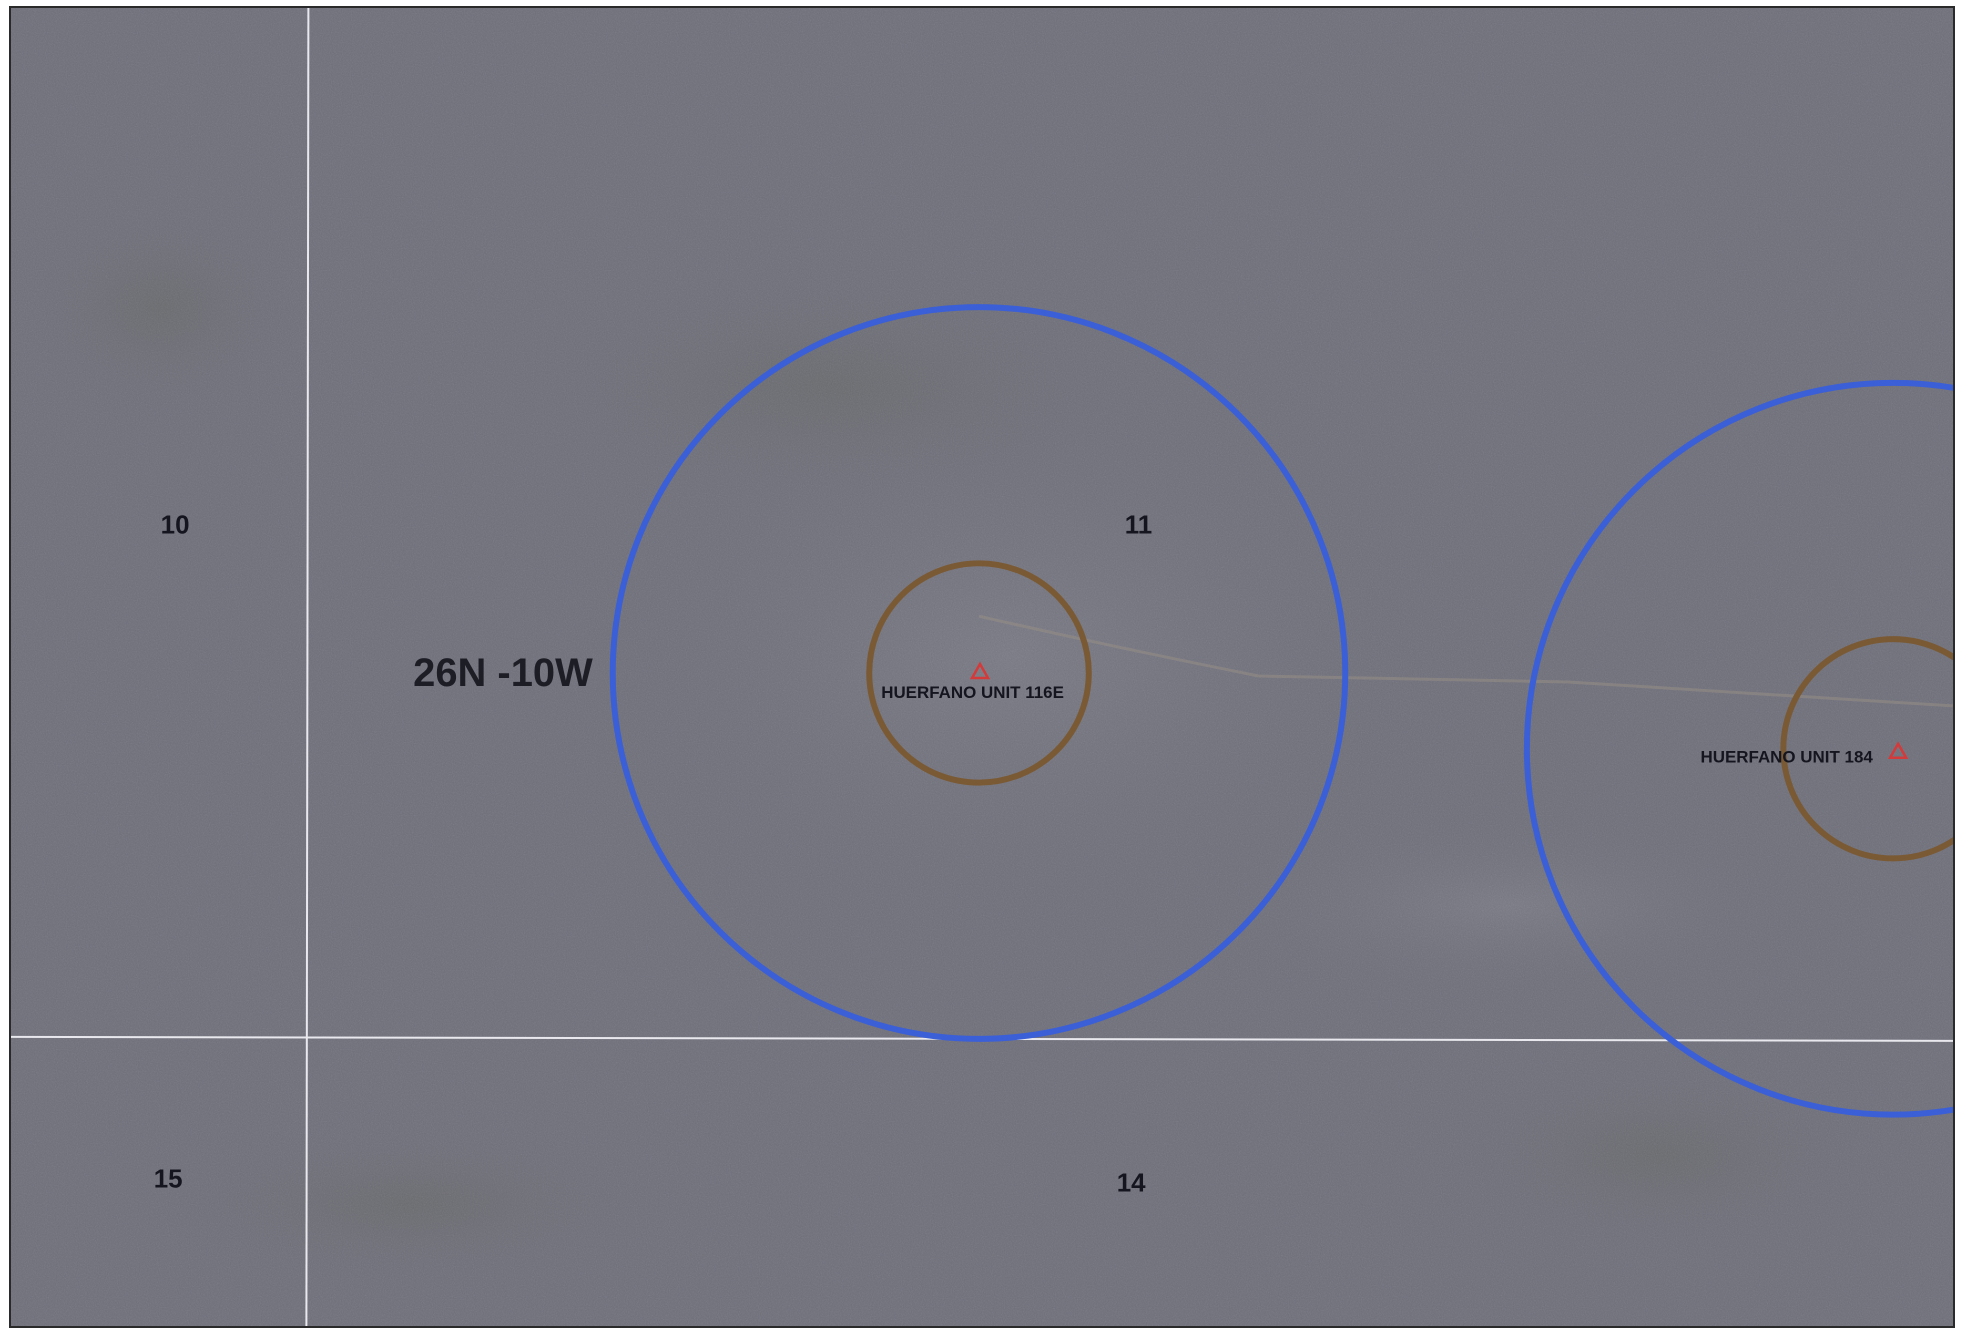  I want to click on section-label-14: 14, so click(1131, 1183).